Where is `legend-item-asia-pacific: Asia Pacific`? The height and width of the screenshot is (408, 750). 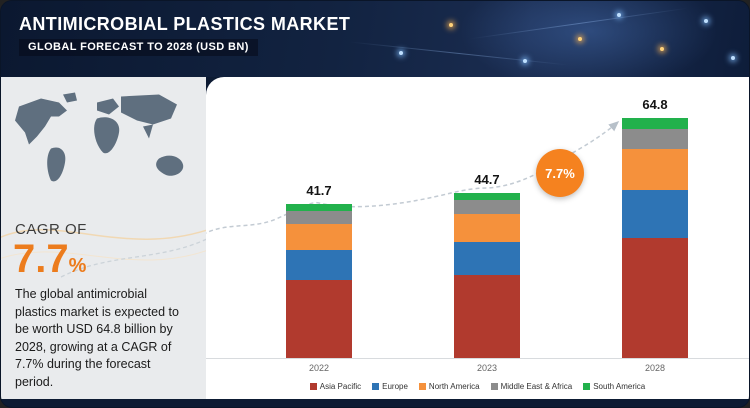 legend-item-asia-pacific: Asia Pacific is located at coordinates (335, 386).